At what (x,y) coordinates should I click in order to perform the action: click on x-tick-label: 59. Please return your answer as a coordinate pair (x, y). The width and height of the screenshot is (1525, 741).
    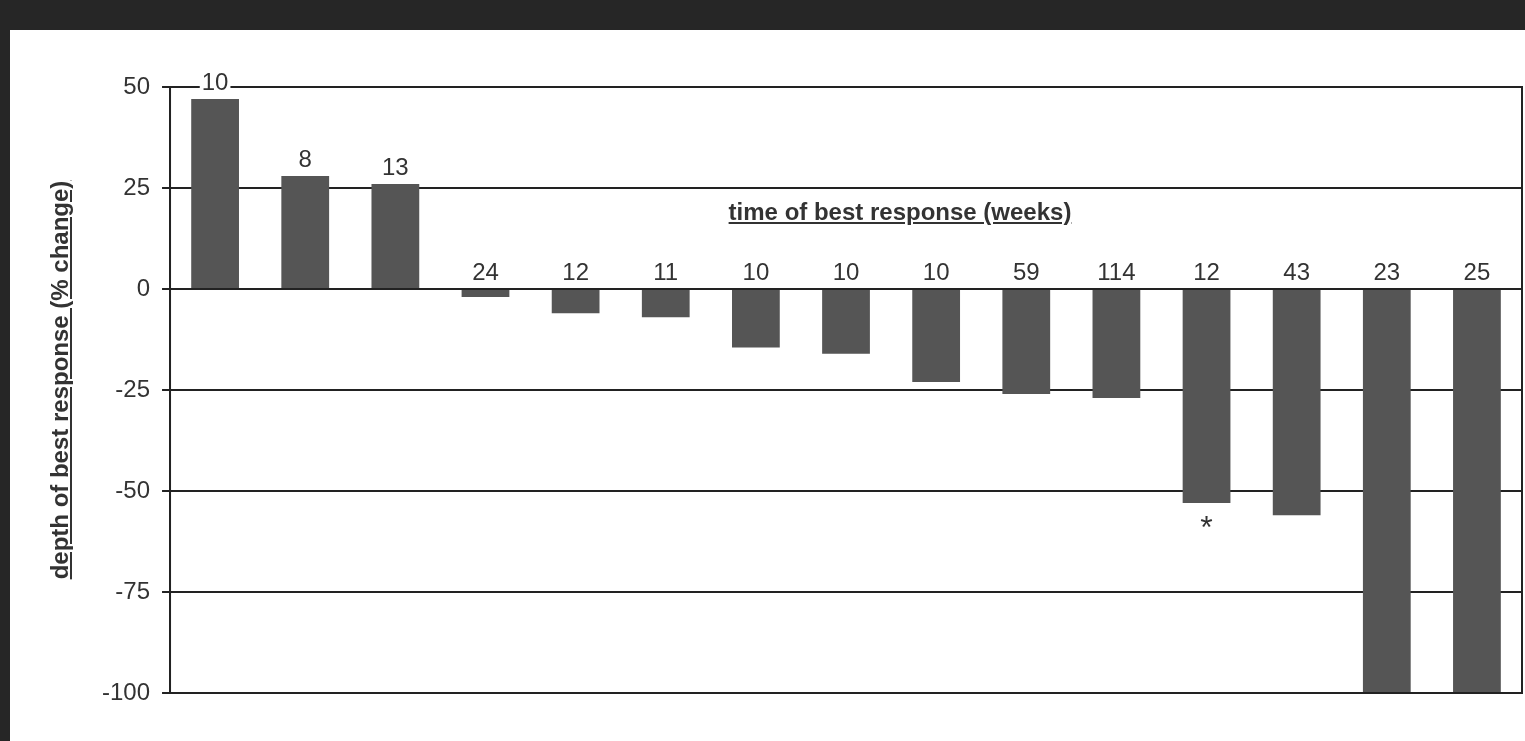
    Looking at the image, I should click on (1026, 271).